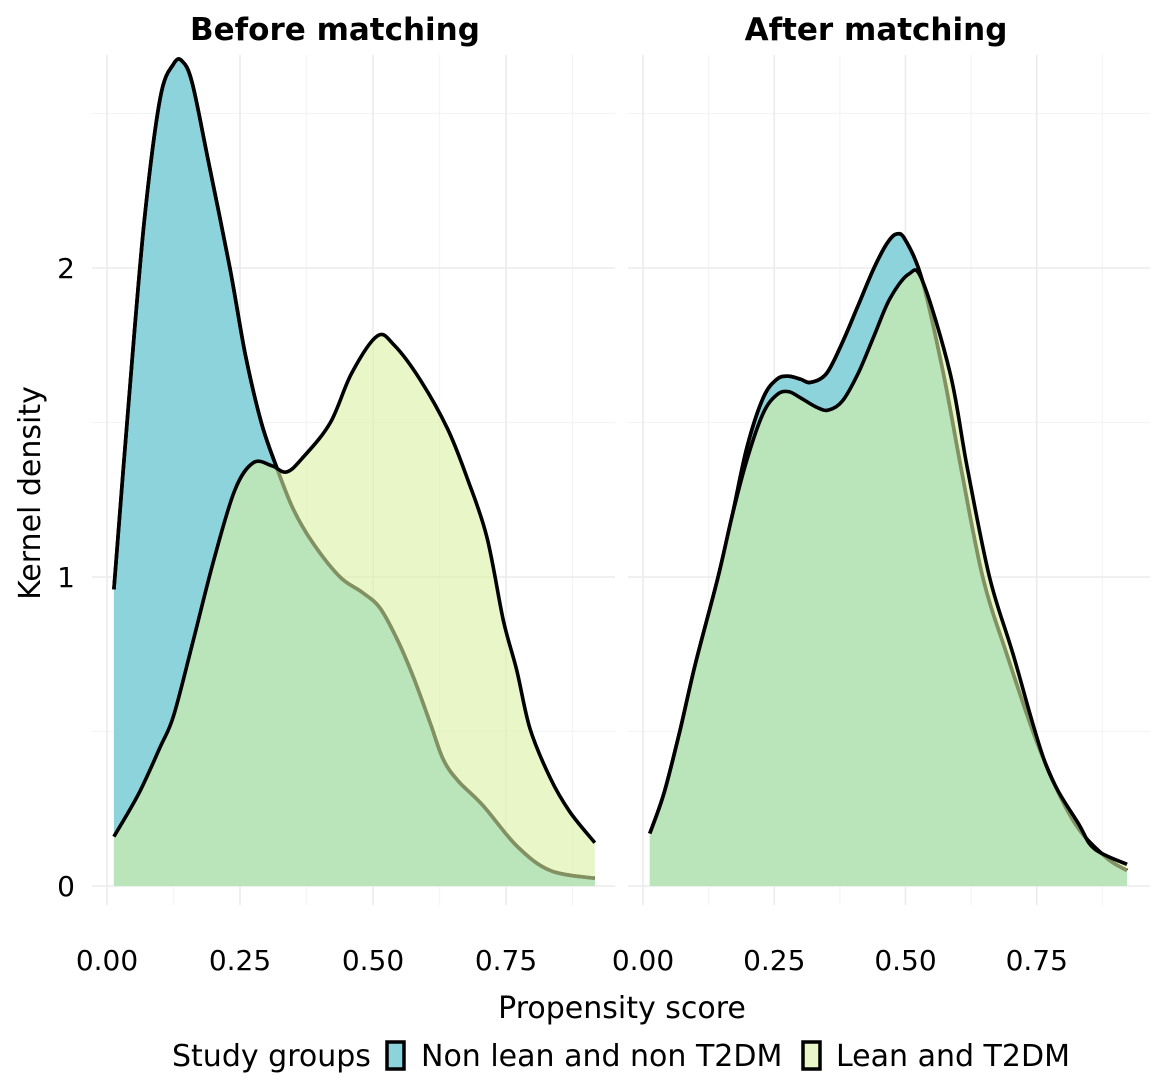  What do you see at coordinates (306, 960) in the screenshot?
I see `x-tick-labels-before: 0.00 0.25 0.50 0.75` at bounding box center [306, 960].